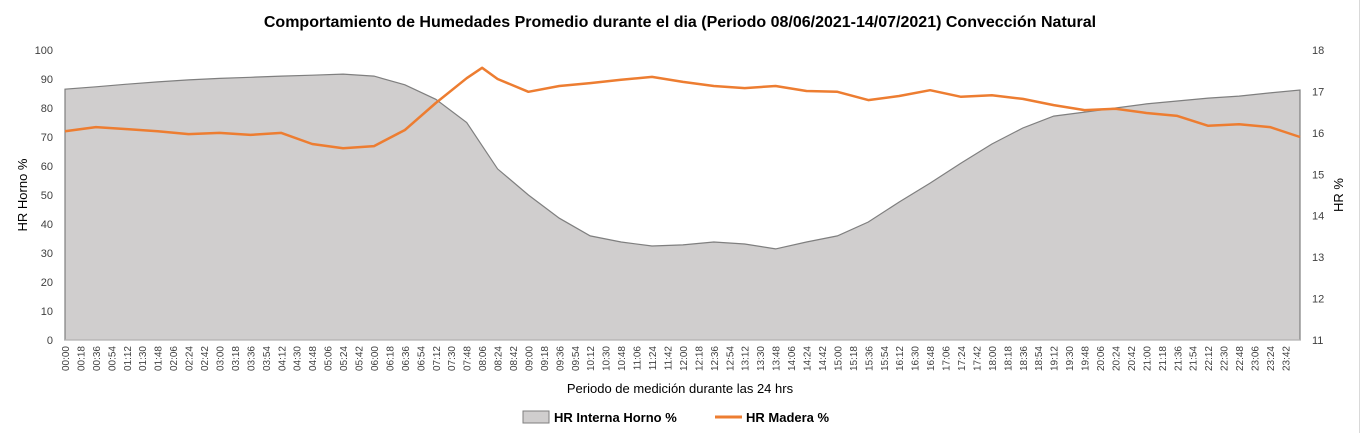 This screenshot has height=433, width=1360. Describe the element at coordinates (47, 312) in the screenshot. I see `y-tick-label: 10` at that location.